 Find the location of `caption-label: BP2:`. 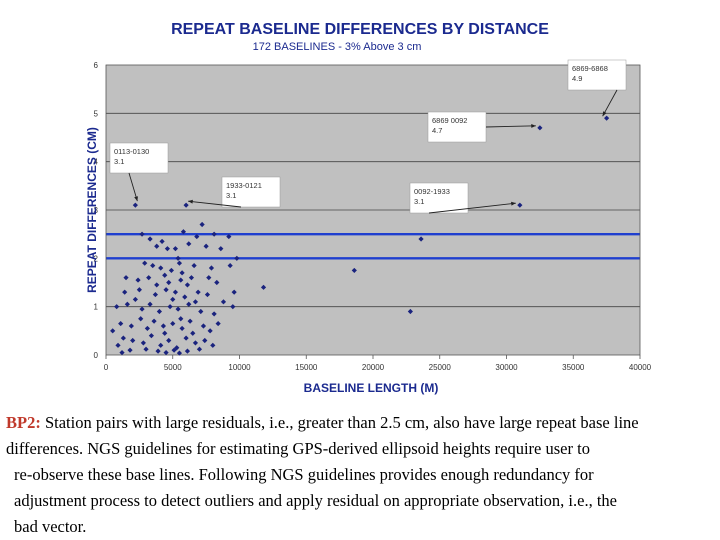

caption-label: BP2: is located at coordinates (23, 422).